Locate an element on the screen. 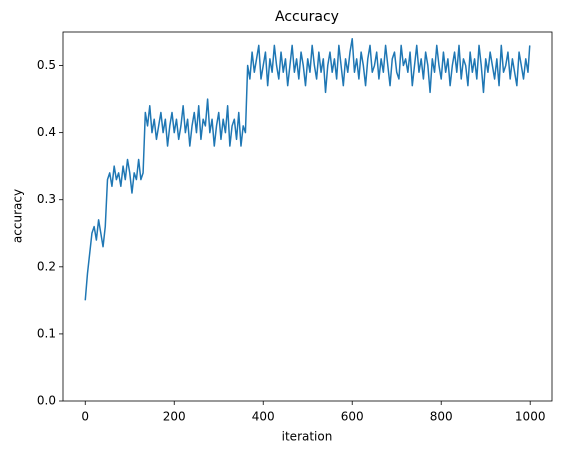 This screenshot has width=567, height=455. x-tick-label: 1000 is located at coordinates (530, 417).